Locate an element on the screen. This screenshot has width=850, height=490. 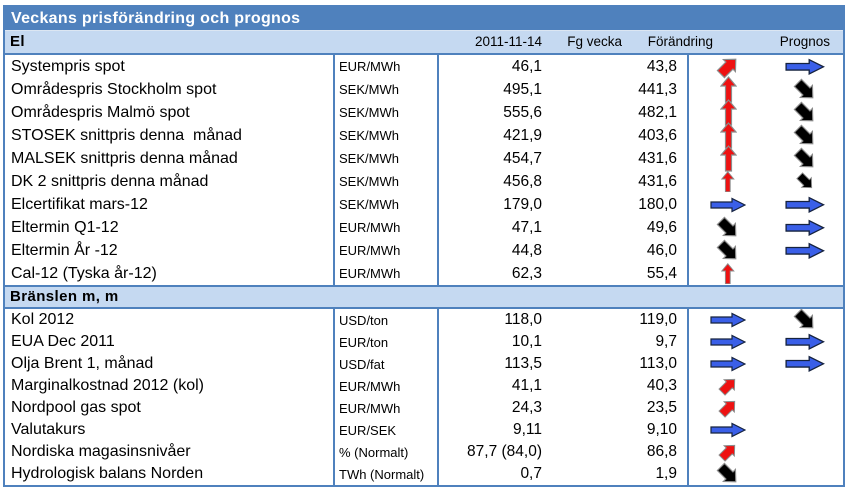
table-row: Kol 2012 USD/ton 118,0 119,0 is located at coordinates (424, 319).